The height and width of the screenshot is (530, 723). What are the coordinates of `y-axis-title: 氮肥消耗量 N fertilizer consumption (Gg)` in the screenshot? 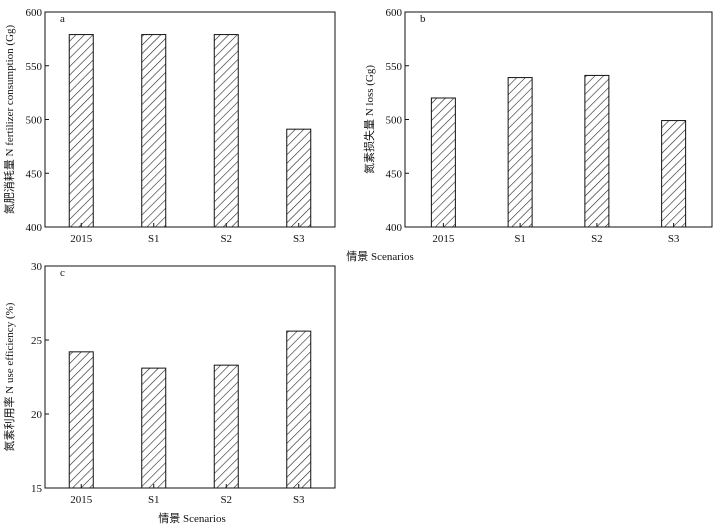 It's located at (9, 119).